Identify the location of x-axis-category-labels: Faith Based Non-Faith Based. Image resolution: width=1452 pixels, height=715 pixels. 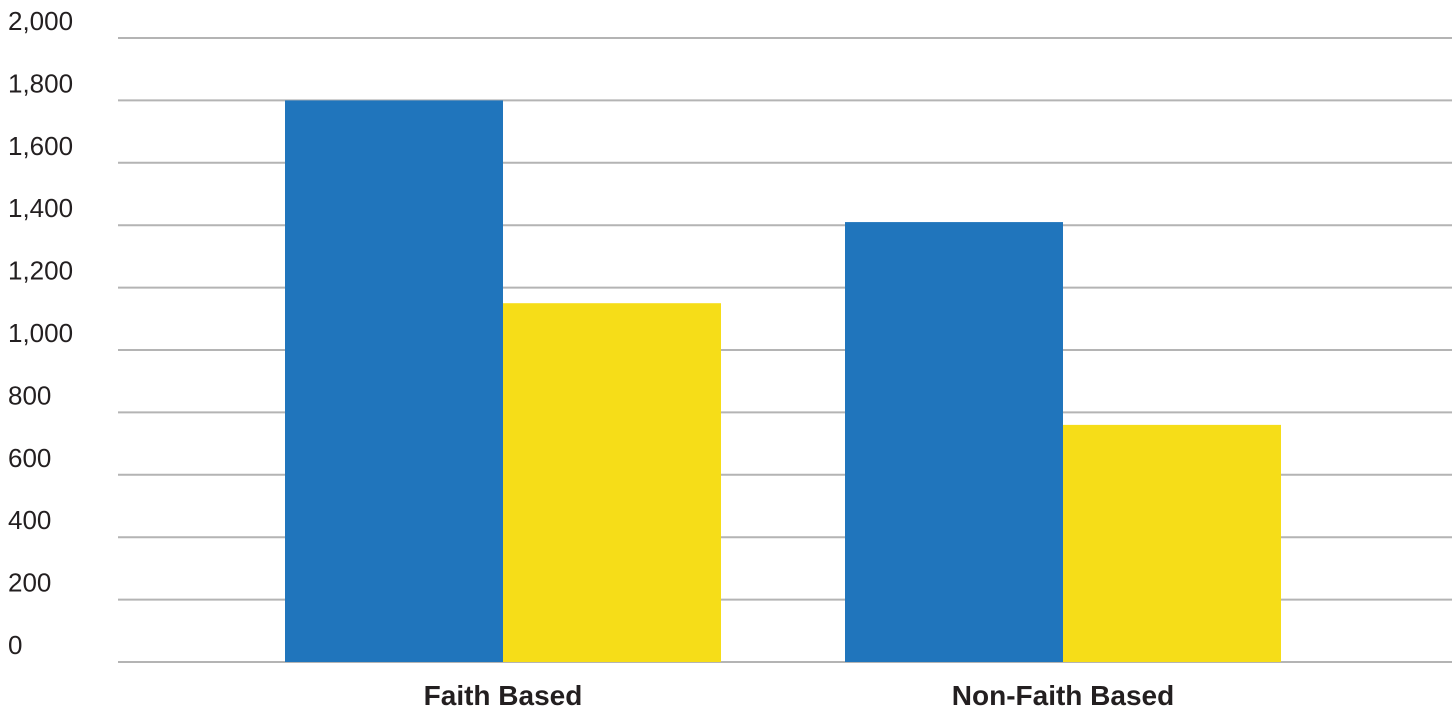
(799, 695).